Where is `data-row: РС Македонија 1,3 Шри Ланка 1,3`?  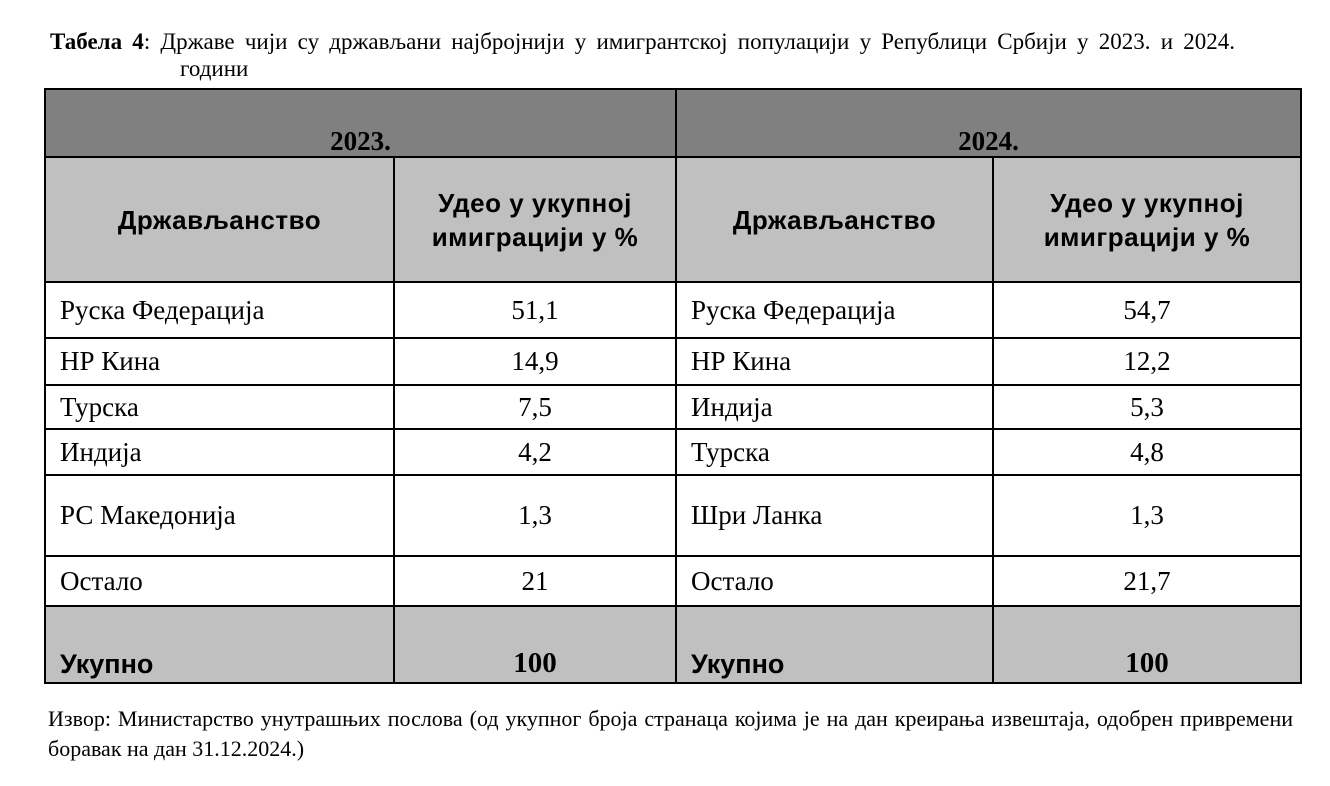
data-row: РС Македонија 1,3 Шри Ланка 1,3 is located at coordinates (673, 515).